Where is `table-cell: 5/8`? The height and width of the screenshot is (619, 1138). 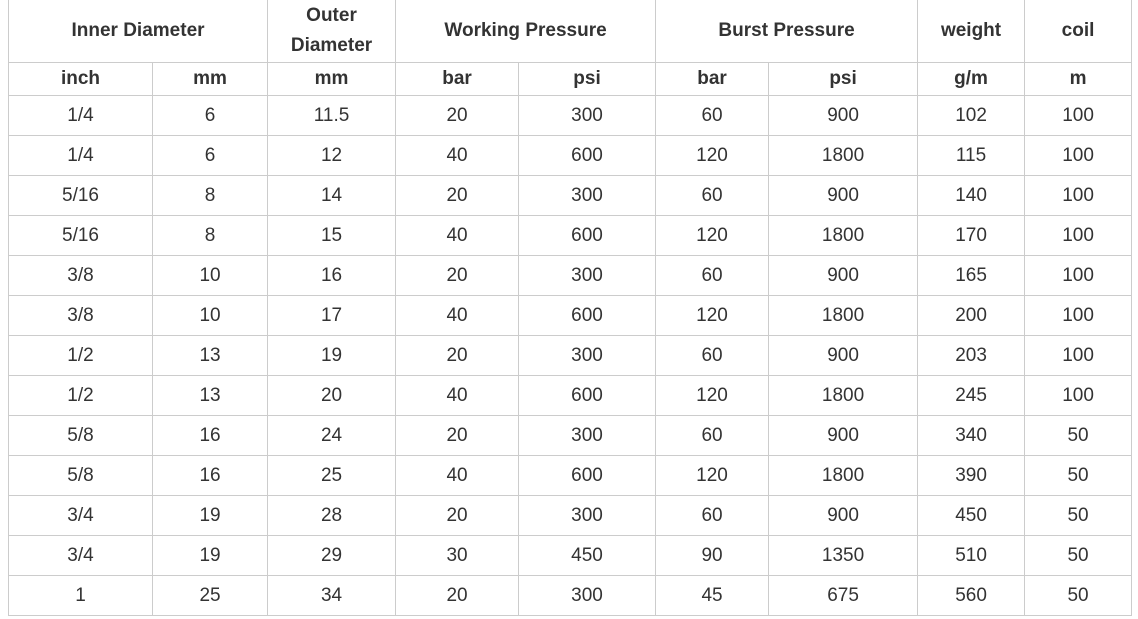
table-cell: 5/8 is located at coordinates (80, 475).